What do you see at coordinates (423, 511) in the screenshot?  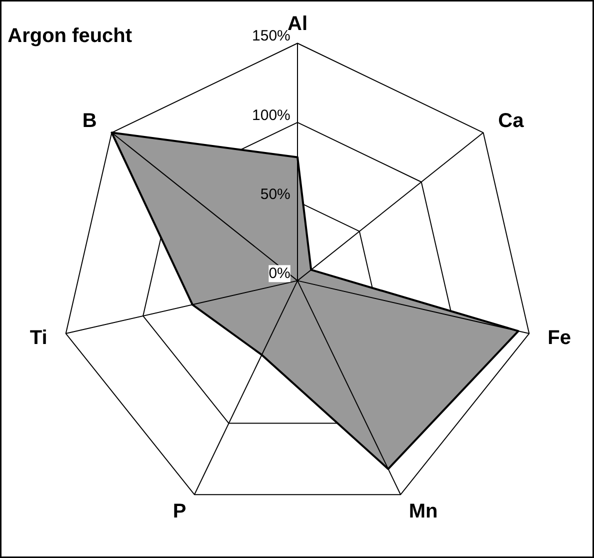 I see `spoke-label: Mn` at bounding box center [423, 511].